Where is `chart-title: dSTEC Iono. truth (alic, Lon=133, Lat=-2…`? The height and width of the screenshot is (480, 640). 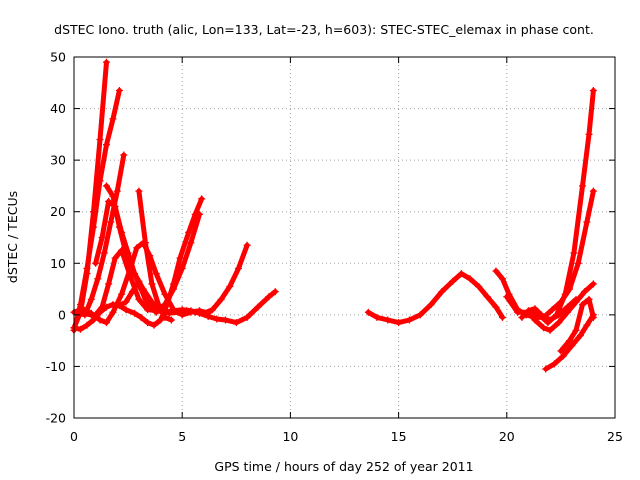 chart-title: dSTEC Iono. truth (alic, Lon=133, Lat=-2… is located at coordinates (324, 29).